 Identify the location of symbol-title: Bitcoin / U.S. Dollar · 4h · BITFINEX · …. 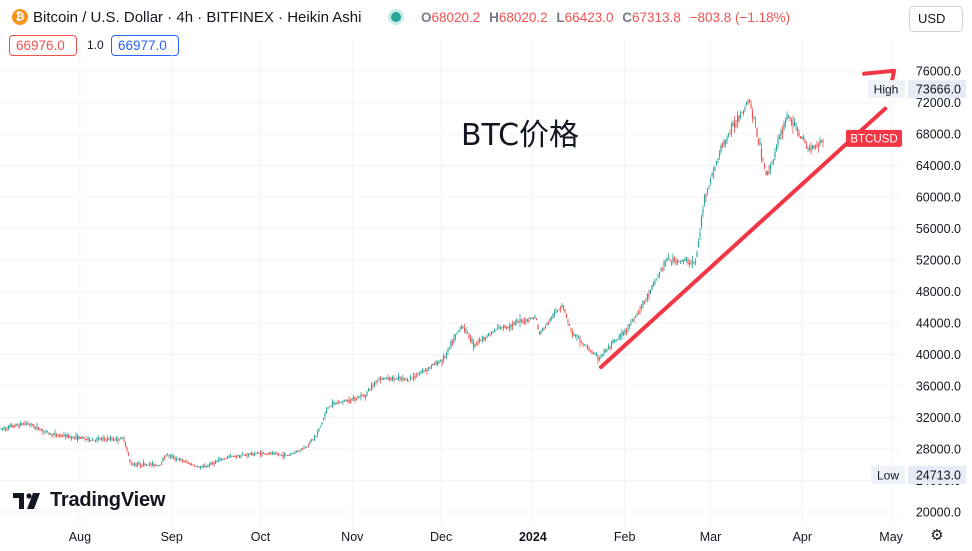
(197, 17).